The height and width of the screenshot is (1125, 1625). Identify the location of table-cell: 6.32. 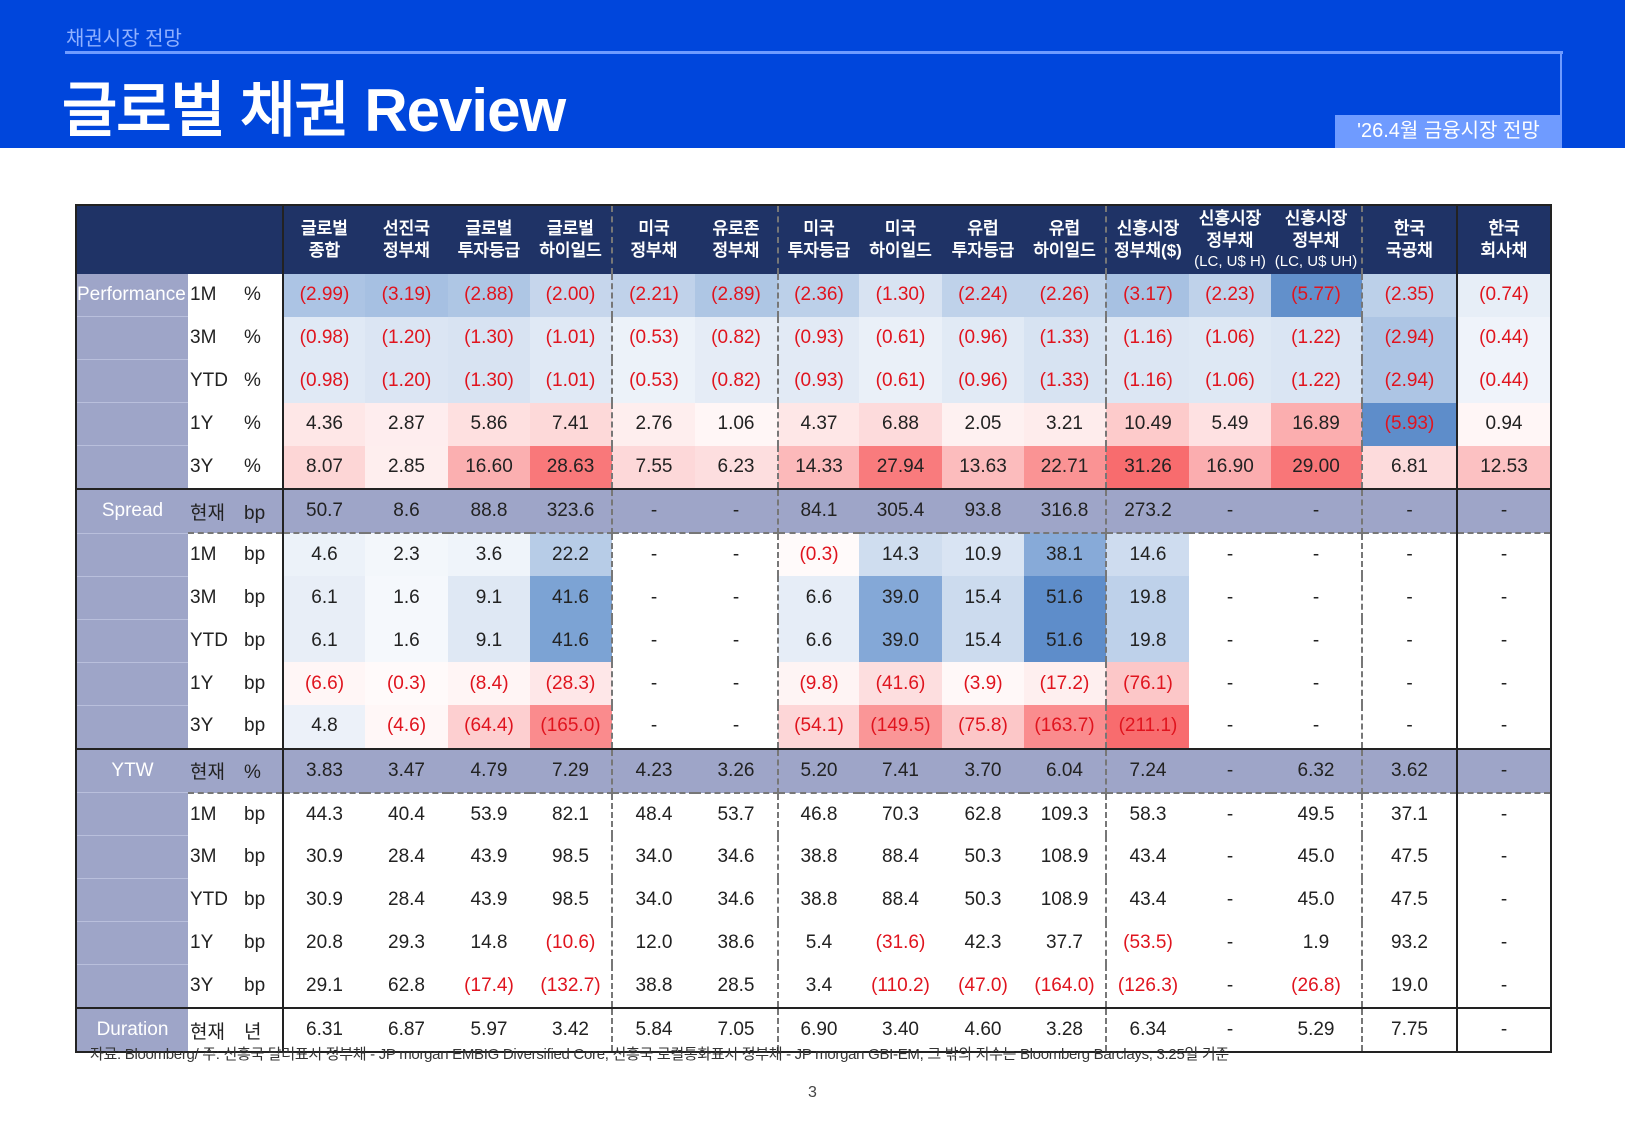
(1317, 770).